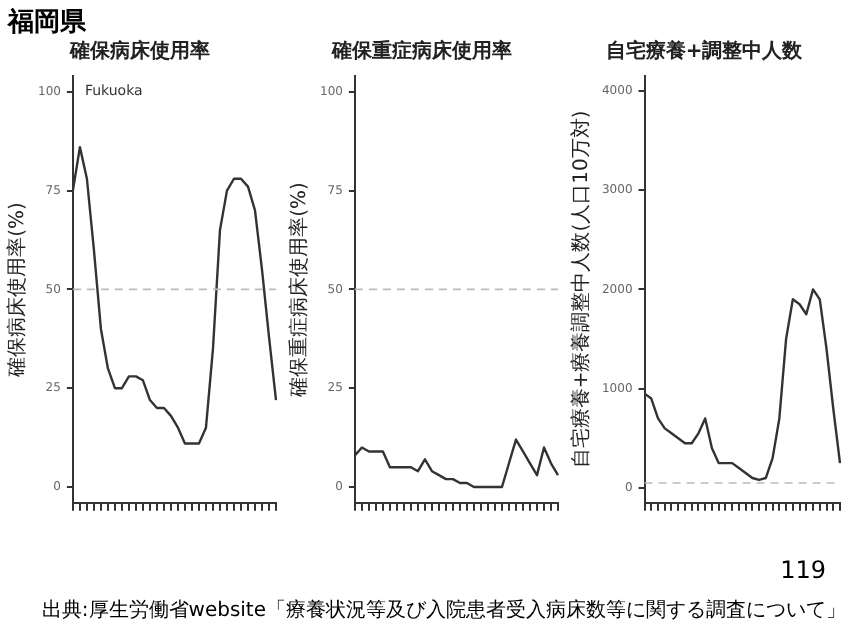 The width and height of the screenshot is (854, 640). What do you see at coordinates (803, 570) in the screenshot?
I see `text: 119` at bounding box center [803, 570].